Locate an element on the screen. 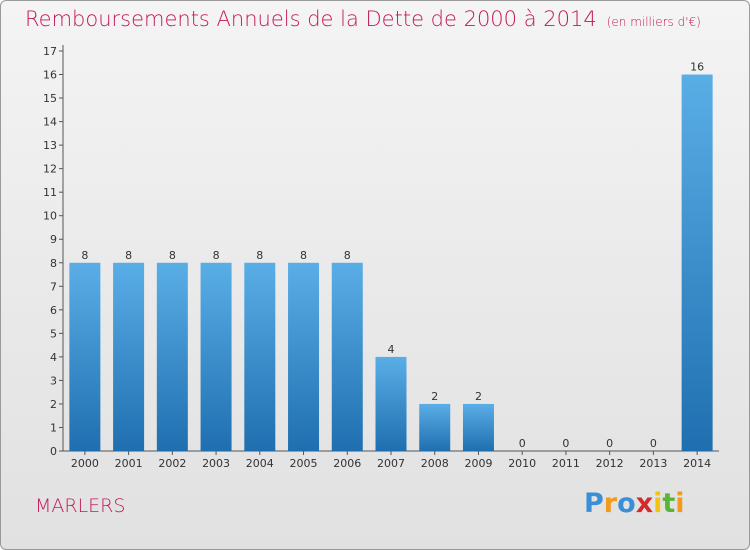 This screenshot has width=750, height=550. x-tick-label-2007: 2007 is located at coordinates (391, 463).